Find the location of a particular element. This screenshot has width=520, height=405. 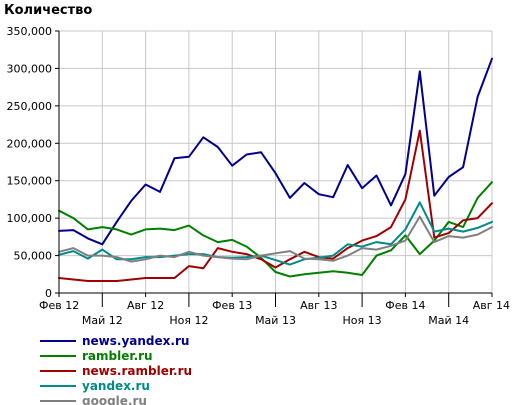

series-line-yandex-ru is located at coordinates (275, 233).